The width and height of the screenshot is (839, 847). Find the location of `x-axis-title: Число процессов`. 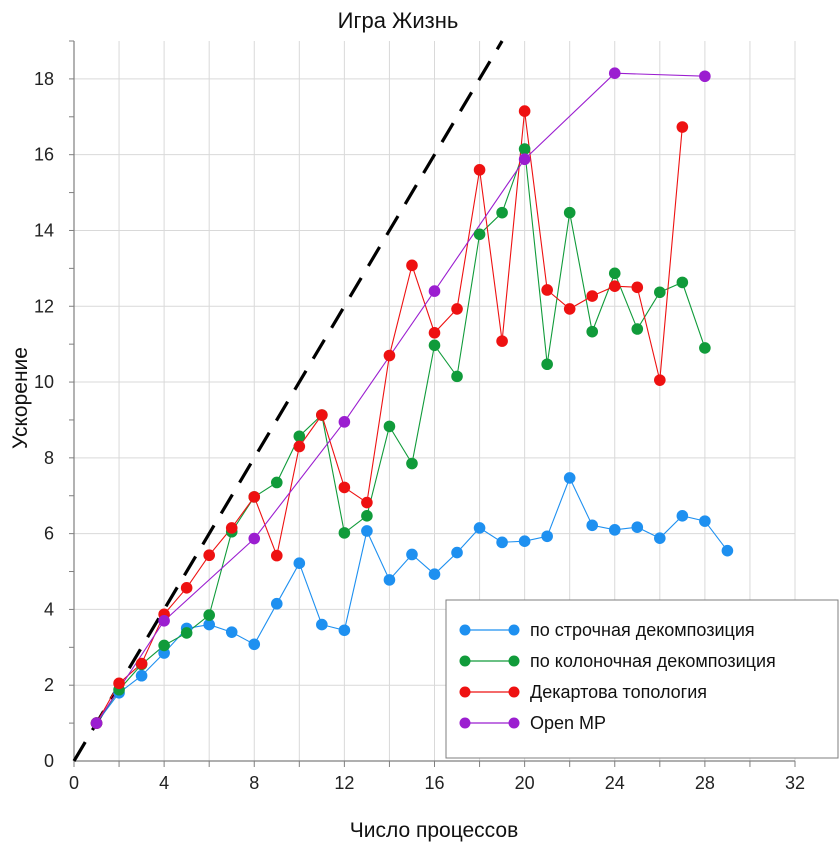

x-axis-title: Число процессов is located at coordinates (434, 830).